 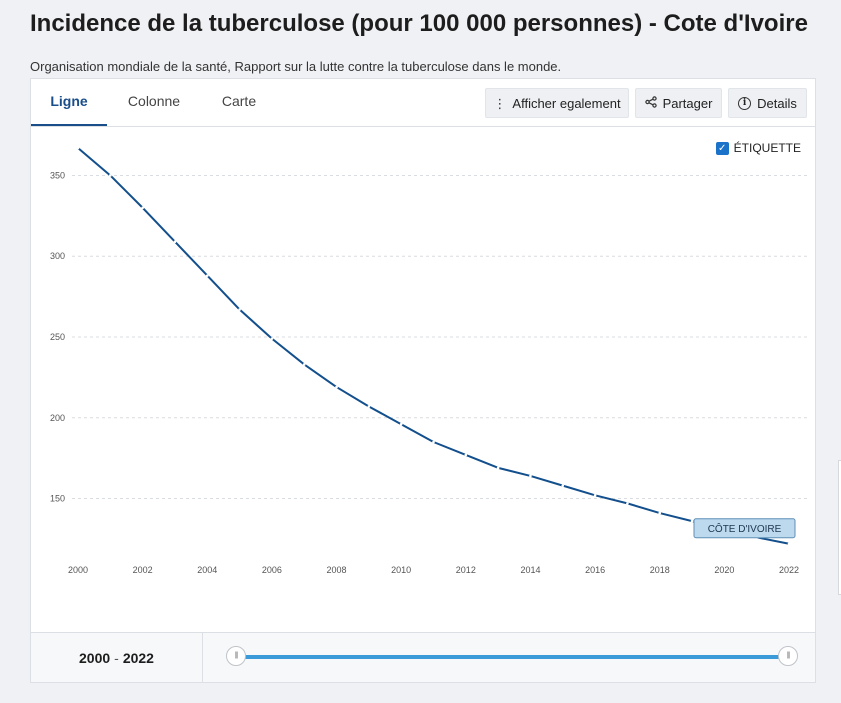 What do you see at coordinates (500, 103) in the screenshot?
I see `more-vertical-icon: ⋮` at bounding box center [500, 103].